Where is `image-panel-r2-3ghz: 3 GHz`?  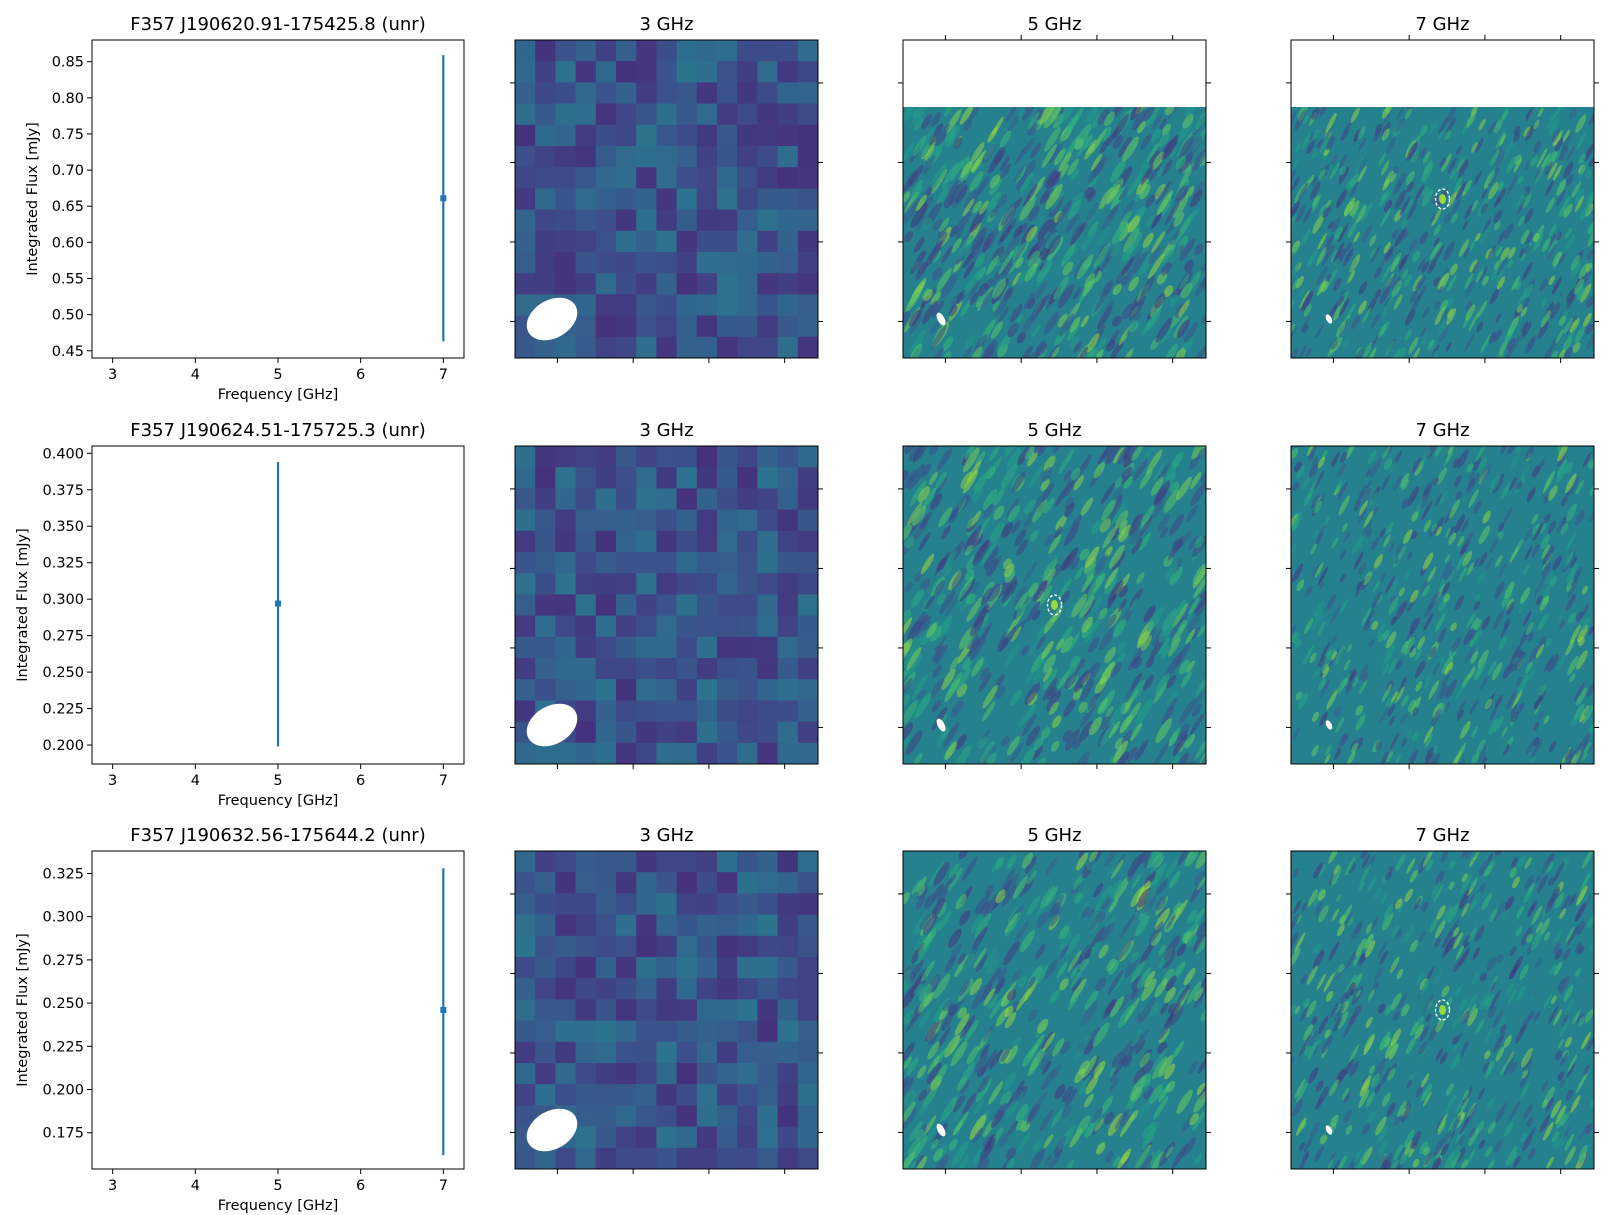 image-panel-r2-3ghz: 3 GHz is located at coordinates (666, 594).